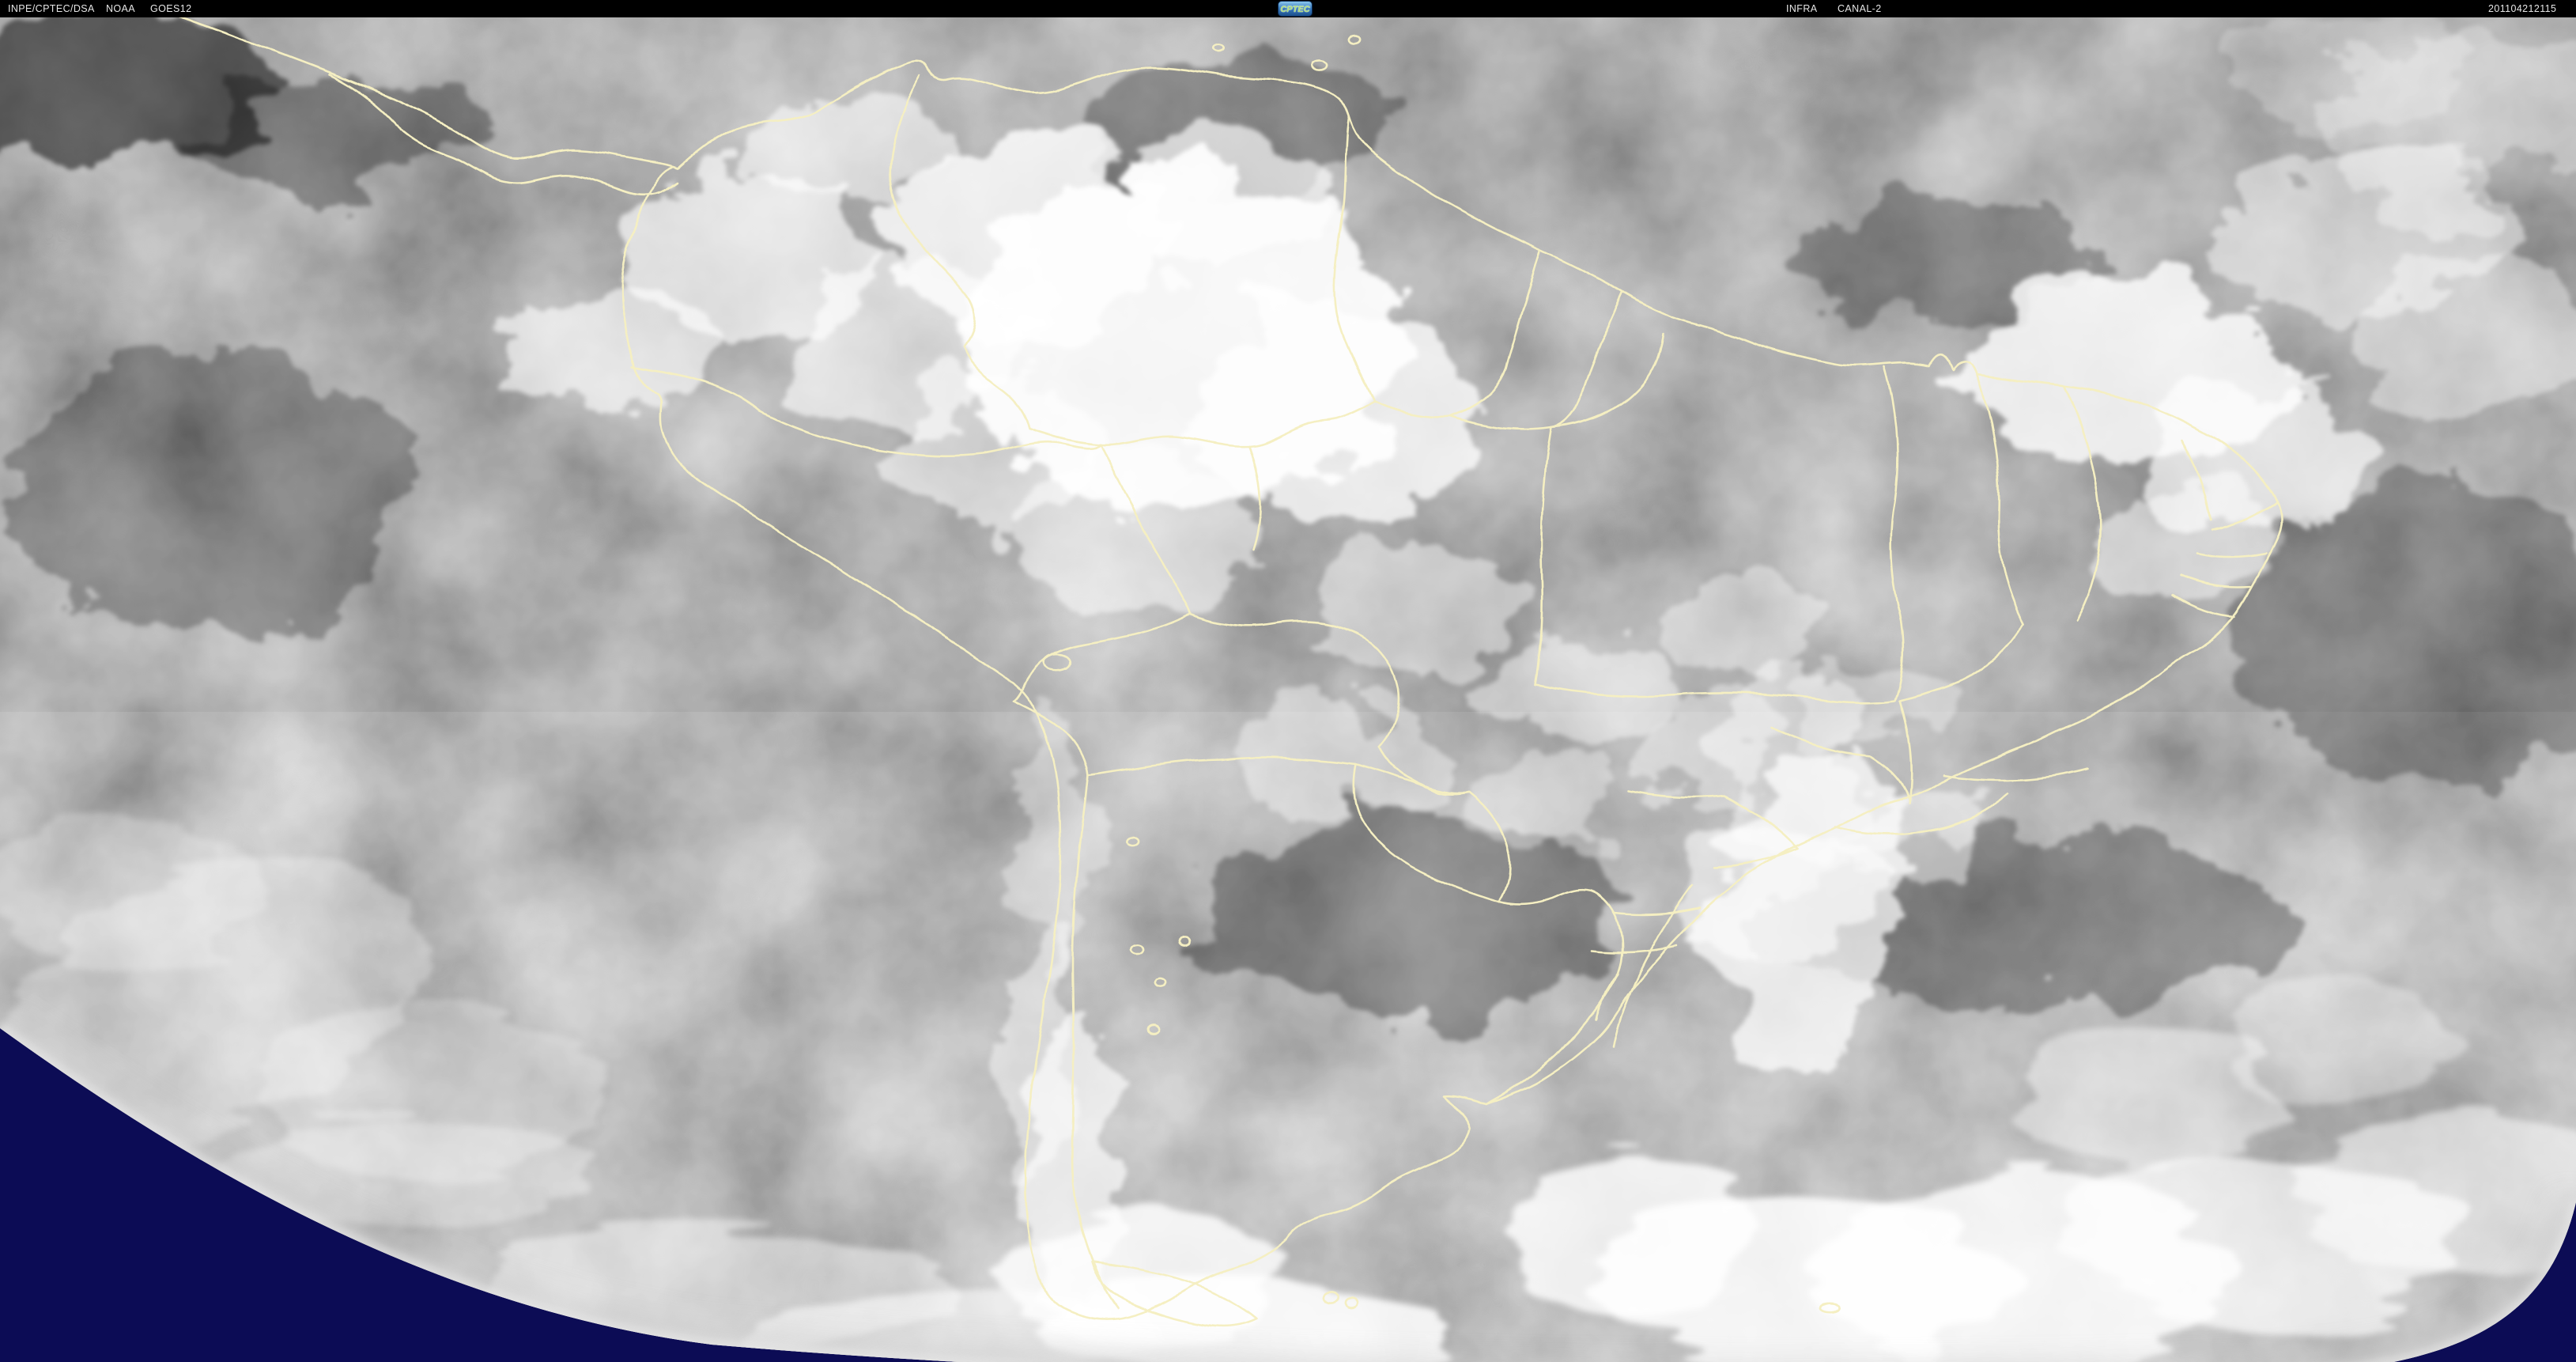  What do you see at coordinates (1051, 738) in the screenshot?
I see `border-bolivia-chile` at bounding box center [1051, 738].